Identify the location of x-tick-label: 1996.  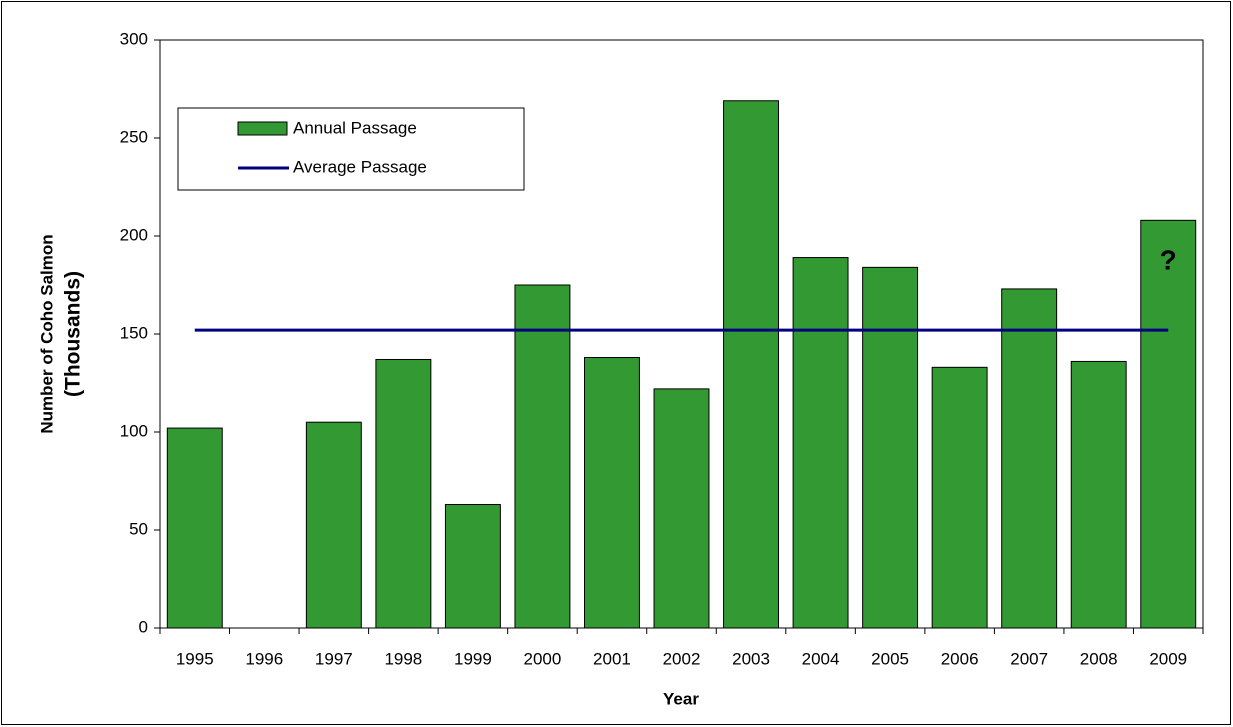
(264, 658).